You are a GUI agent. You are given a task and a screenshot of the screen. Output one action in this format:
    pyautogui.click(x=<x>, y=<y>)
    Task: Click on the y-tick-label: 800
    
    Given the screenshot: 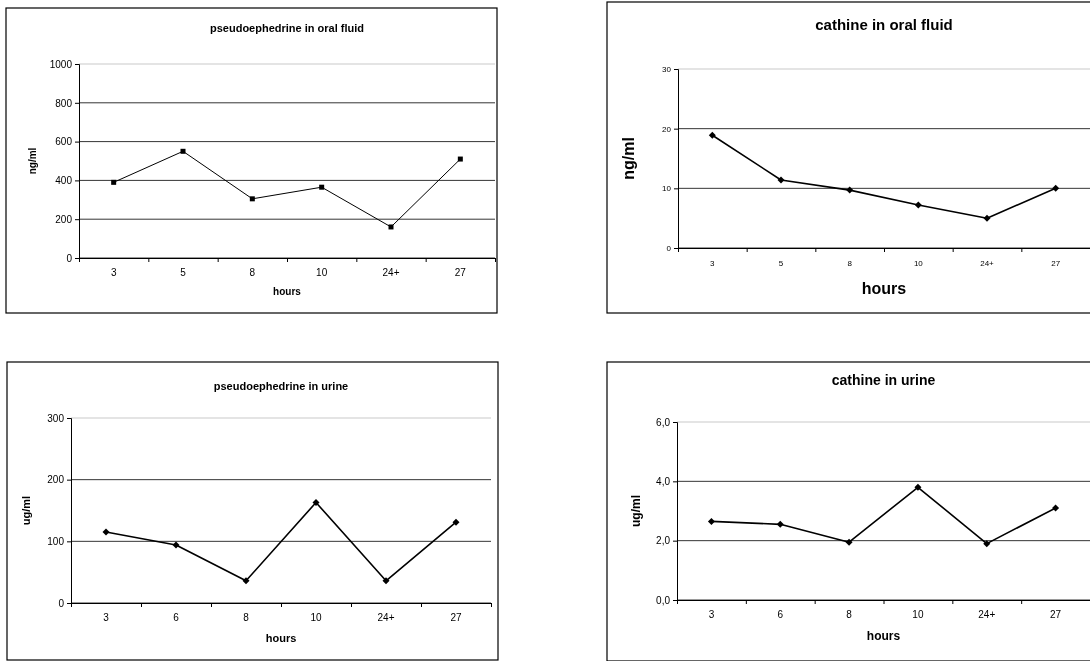 What is the action you would take?
    pyautogui.click(x=64, y=103)
    